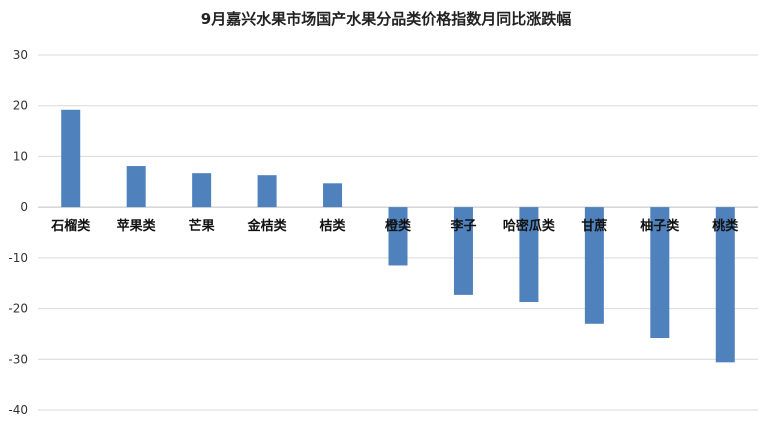 The height and width of the screenshot is (425, 772). What do you see at coordinates (386, 19) in the screenshot?
I see `chart-title: 9月嘉兴水果市场国产水果分品类价格指数月同比涨跌幅` at bounding box center [386, 19].